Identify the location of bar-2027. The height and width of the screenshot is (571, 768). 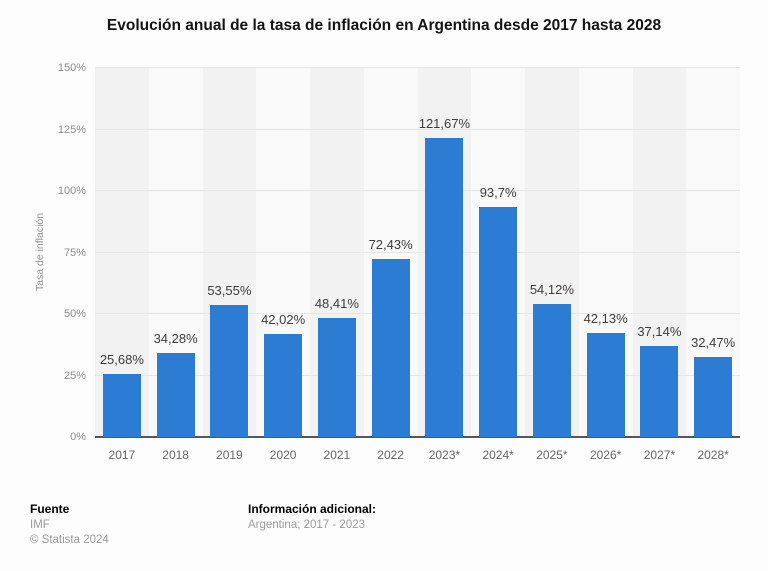
(659, 391).